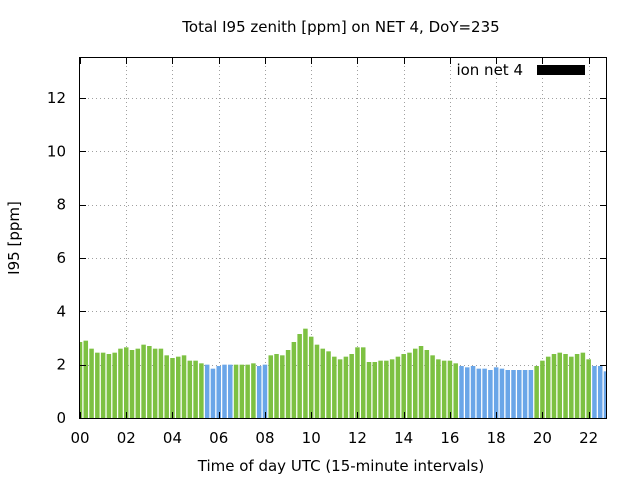 Image resolution: width=640 pixels, height=480 pixels. Describe the element at coordinates (449, 438) in the screenshot. I see `x-tick-label: 16` at that location.